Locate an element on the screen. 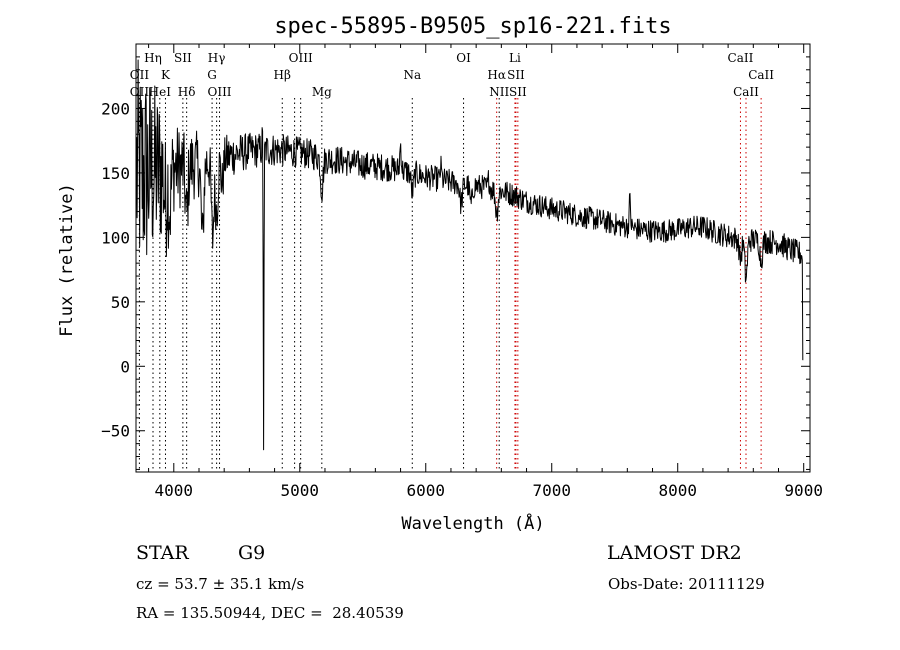  y-tick-label: 100 is located at coordinates (115, 237).